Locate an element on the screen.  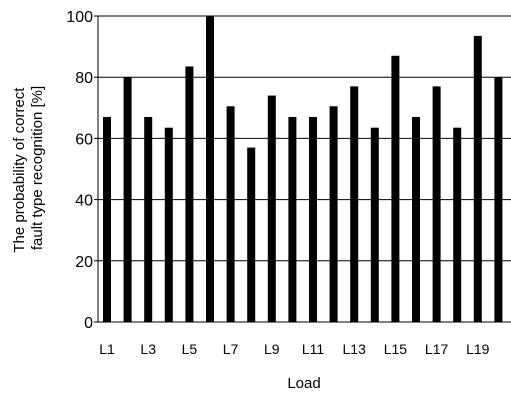
y-tick-label: 60 is located at coordinates (84, 139).